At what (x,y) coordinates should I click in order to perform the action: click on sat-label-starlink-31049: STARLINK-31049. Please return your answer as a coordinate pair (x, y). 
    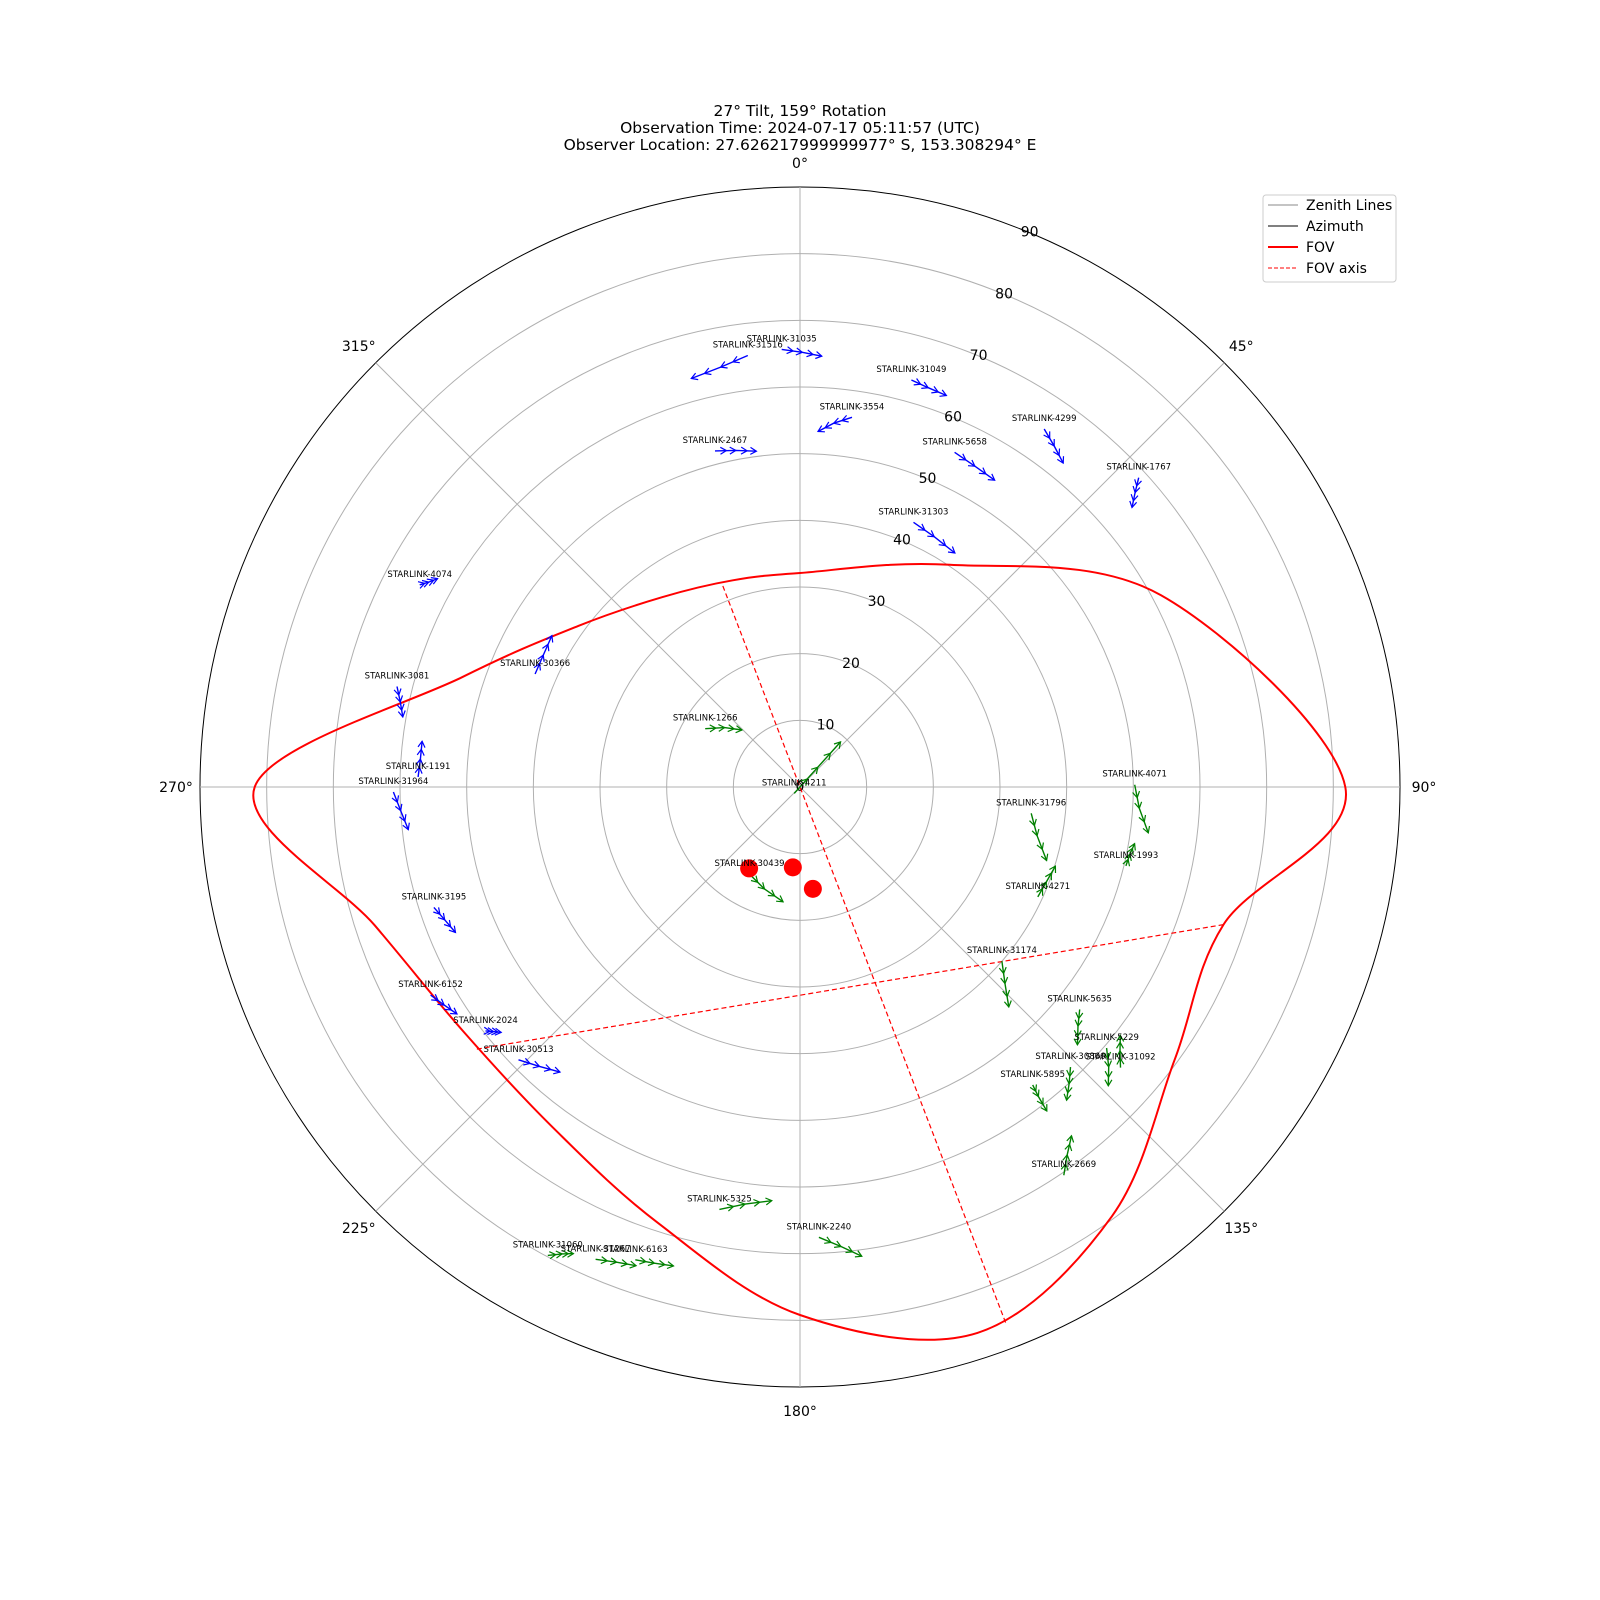
    Looking at the image, I should click on (911, 370).